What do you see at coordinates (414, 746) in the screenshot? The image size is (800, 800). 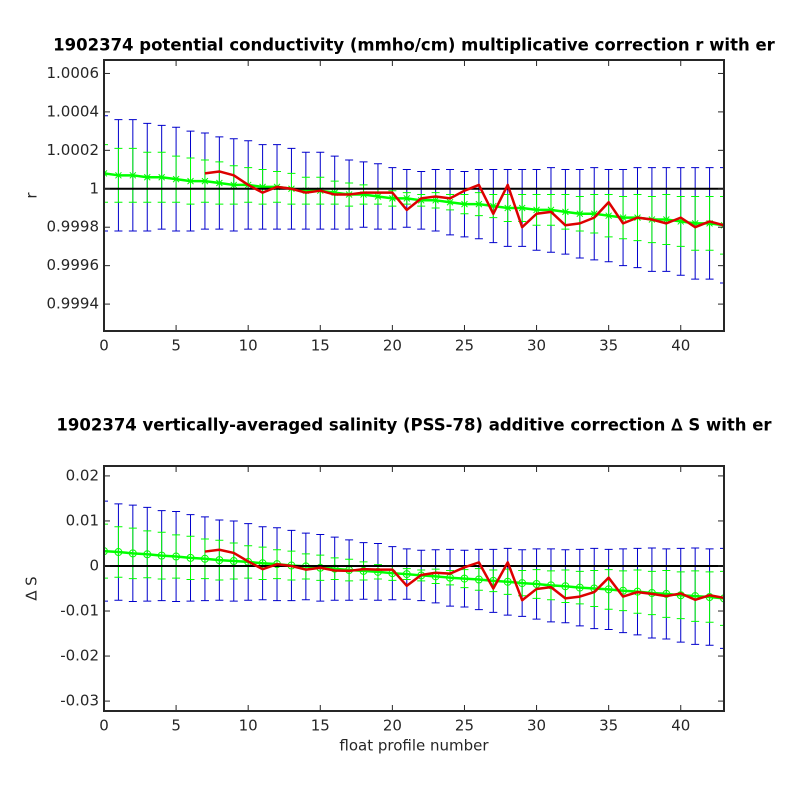 I see `x-axis-label: float profile number` at bounding box center [414, 746].